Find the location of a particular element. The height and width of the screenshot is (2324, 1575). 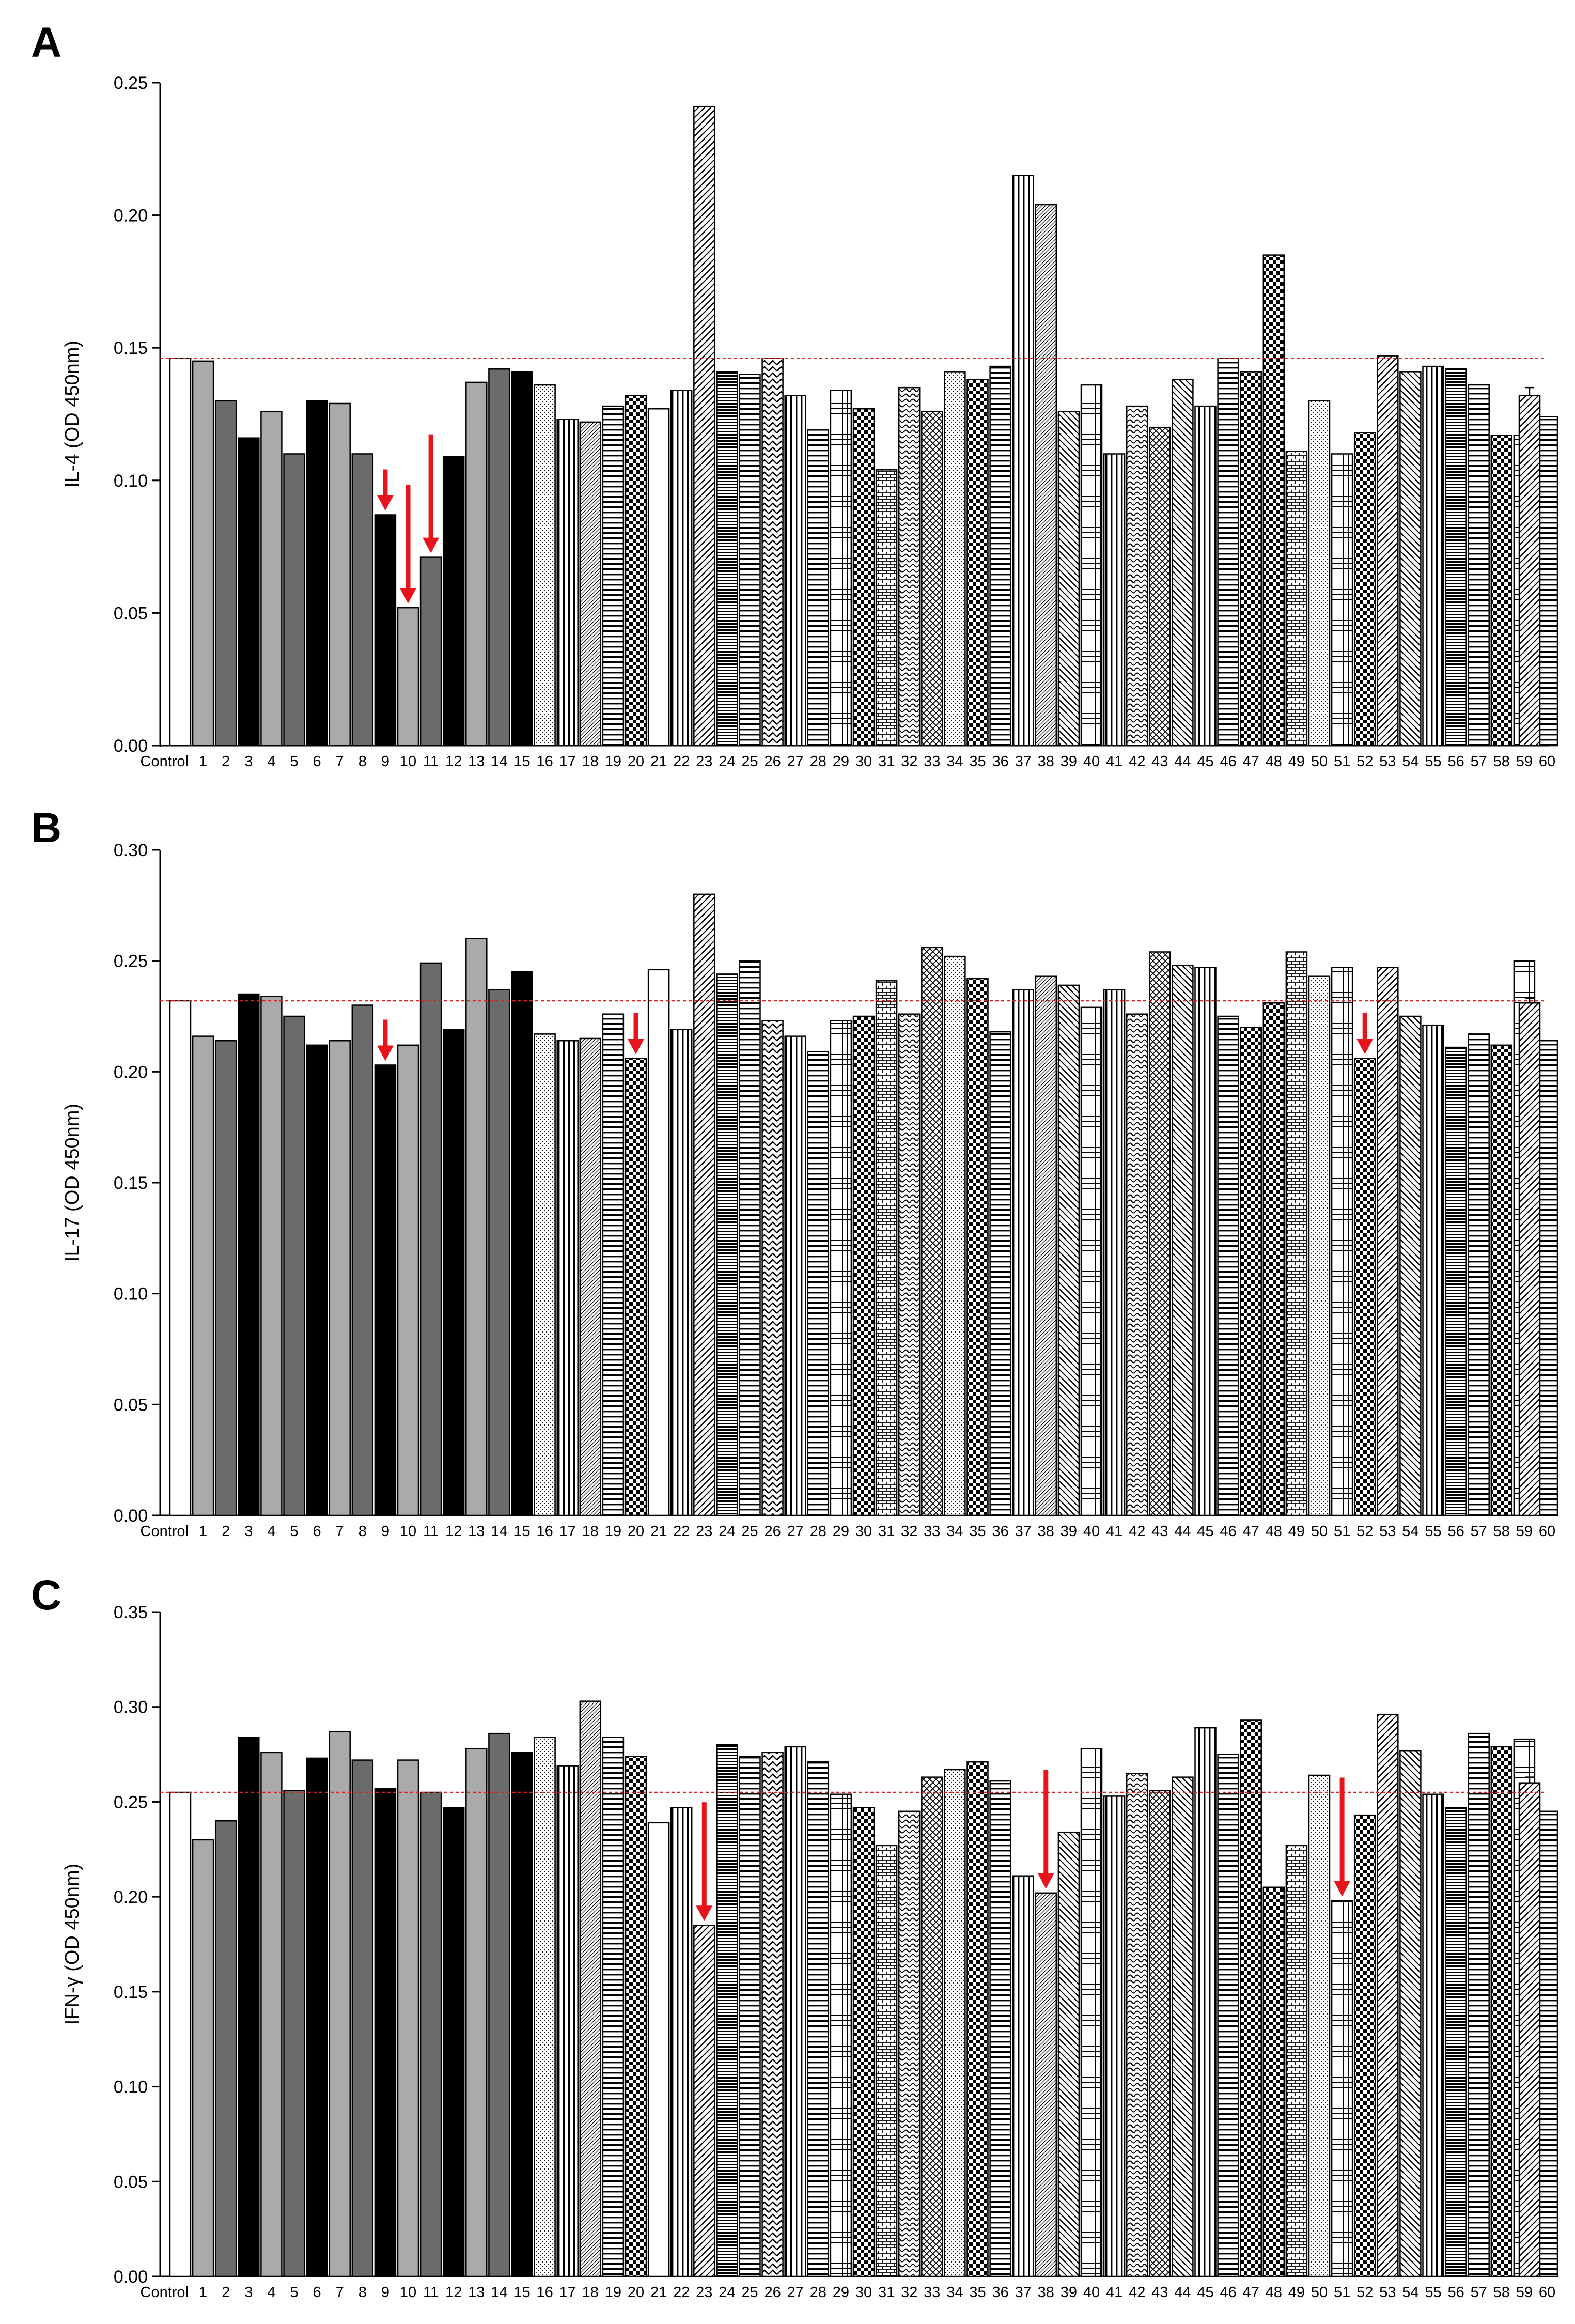

x-tick-label: 12 is located at coordinates (453, 2292).